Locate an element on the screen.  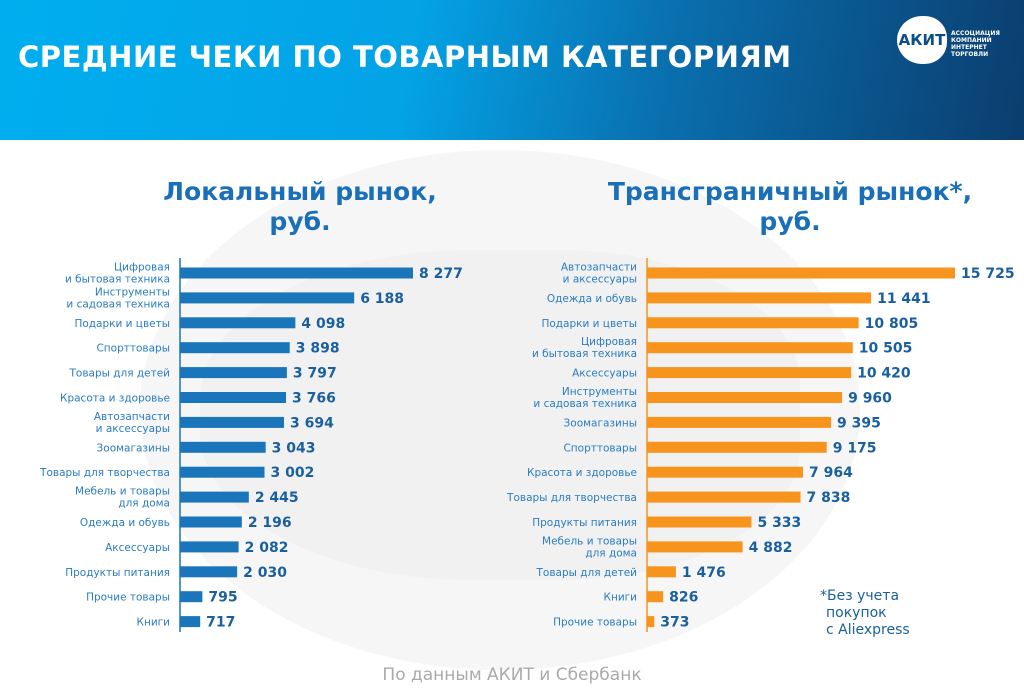
local-value-label: 2 445 is located at coordinates (277, 498).